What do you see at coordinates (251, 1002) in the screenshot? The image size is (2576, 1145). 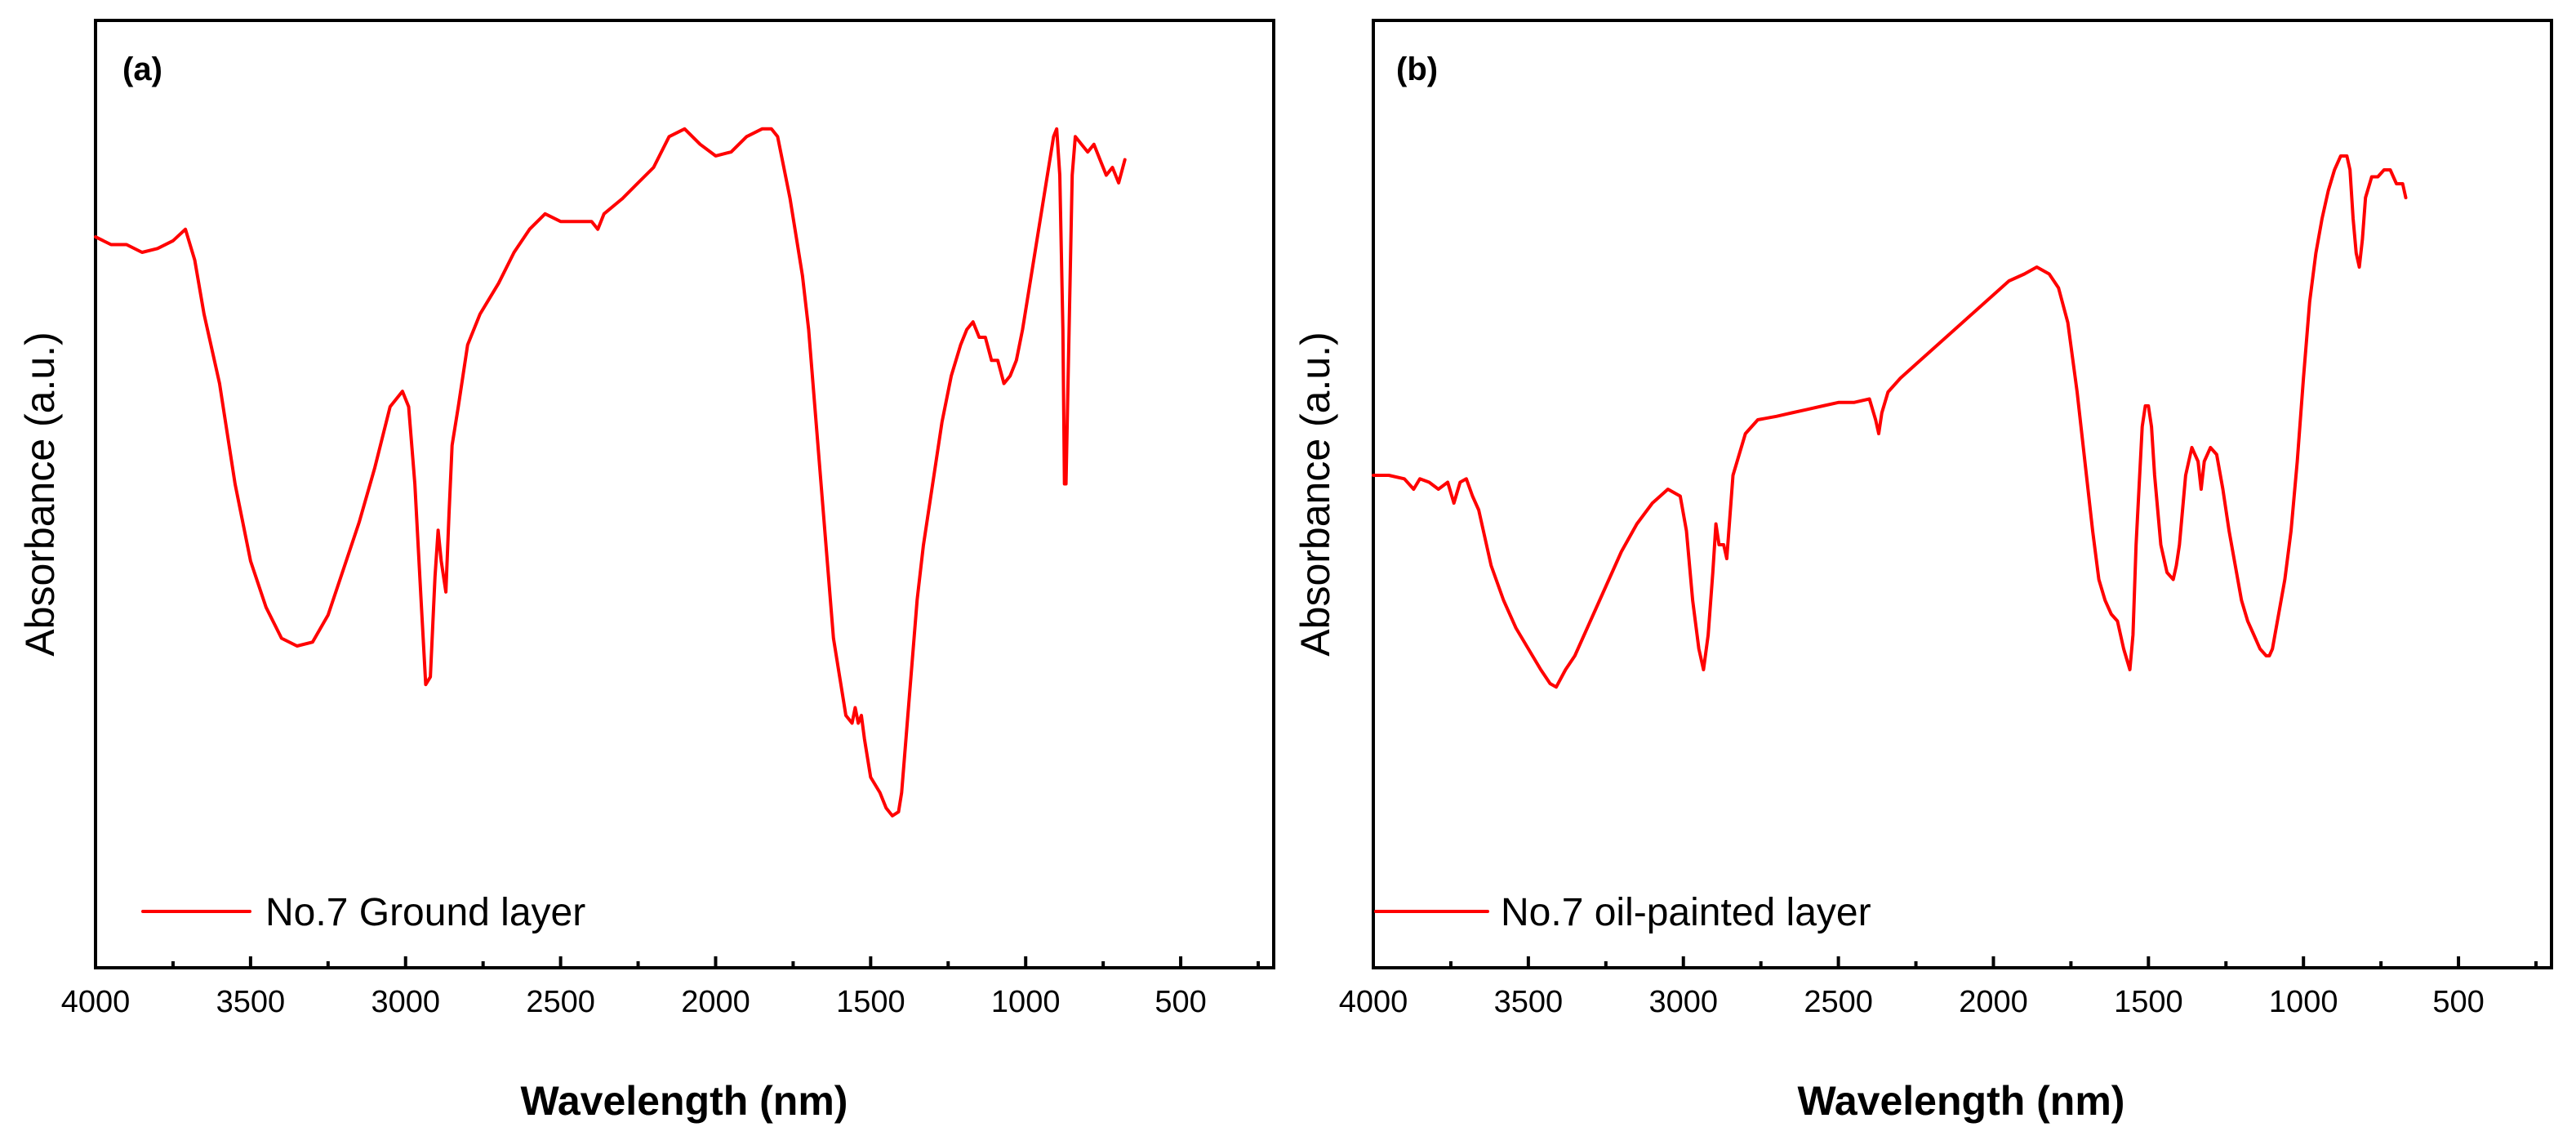 I see `panel-a-x-tick-label-3500: 3500` at bounding box center [251, 1002].